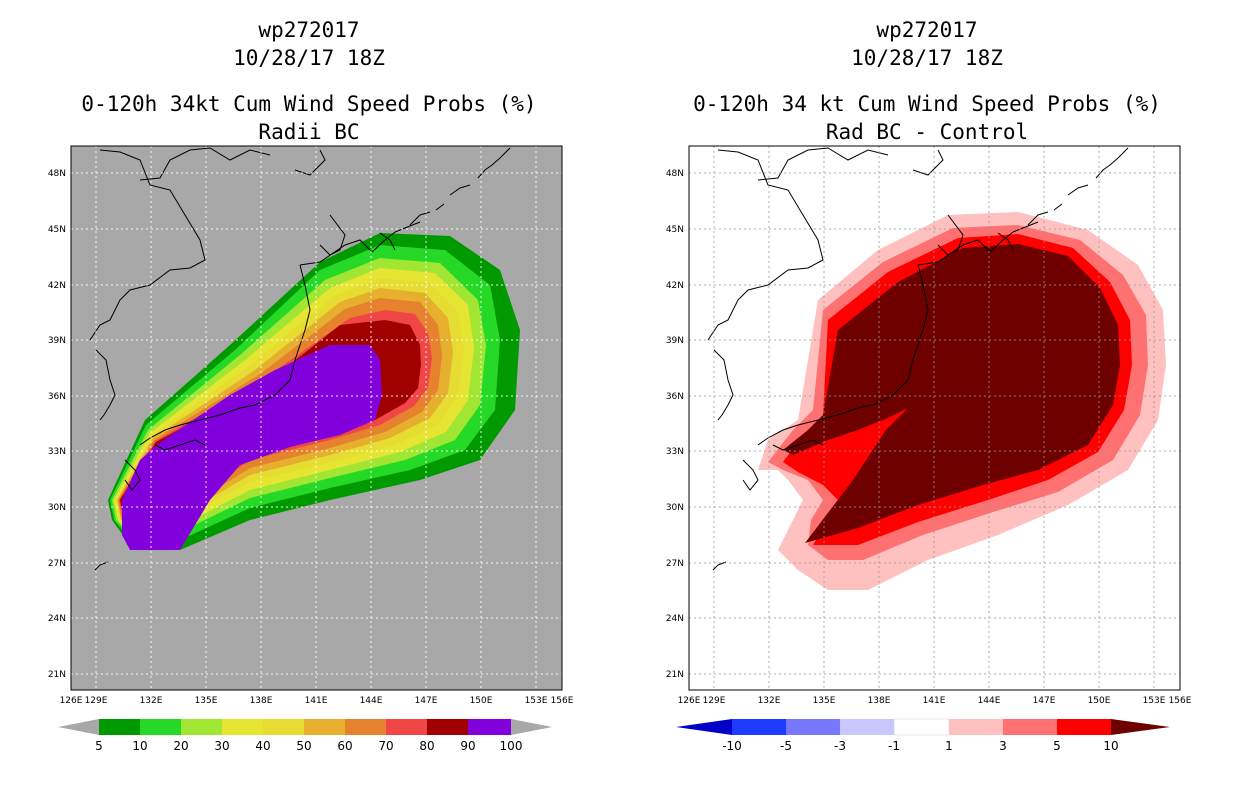  What do you see at coordinates (314, 391) in the screenshot?
I see `probability-contours` at bounding box center [314, 391].